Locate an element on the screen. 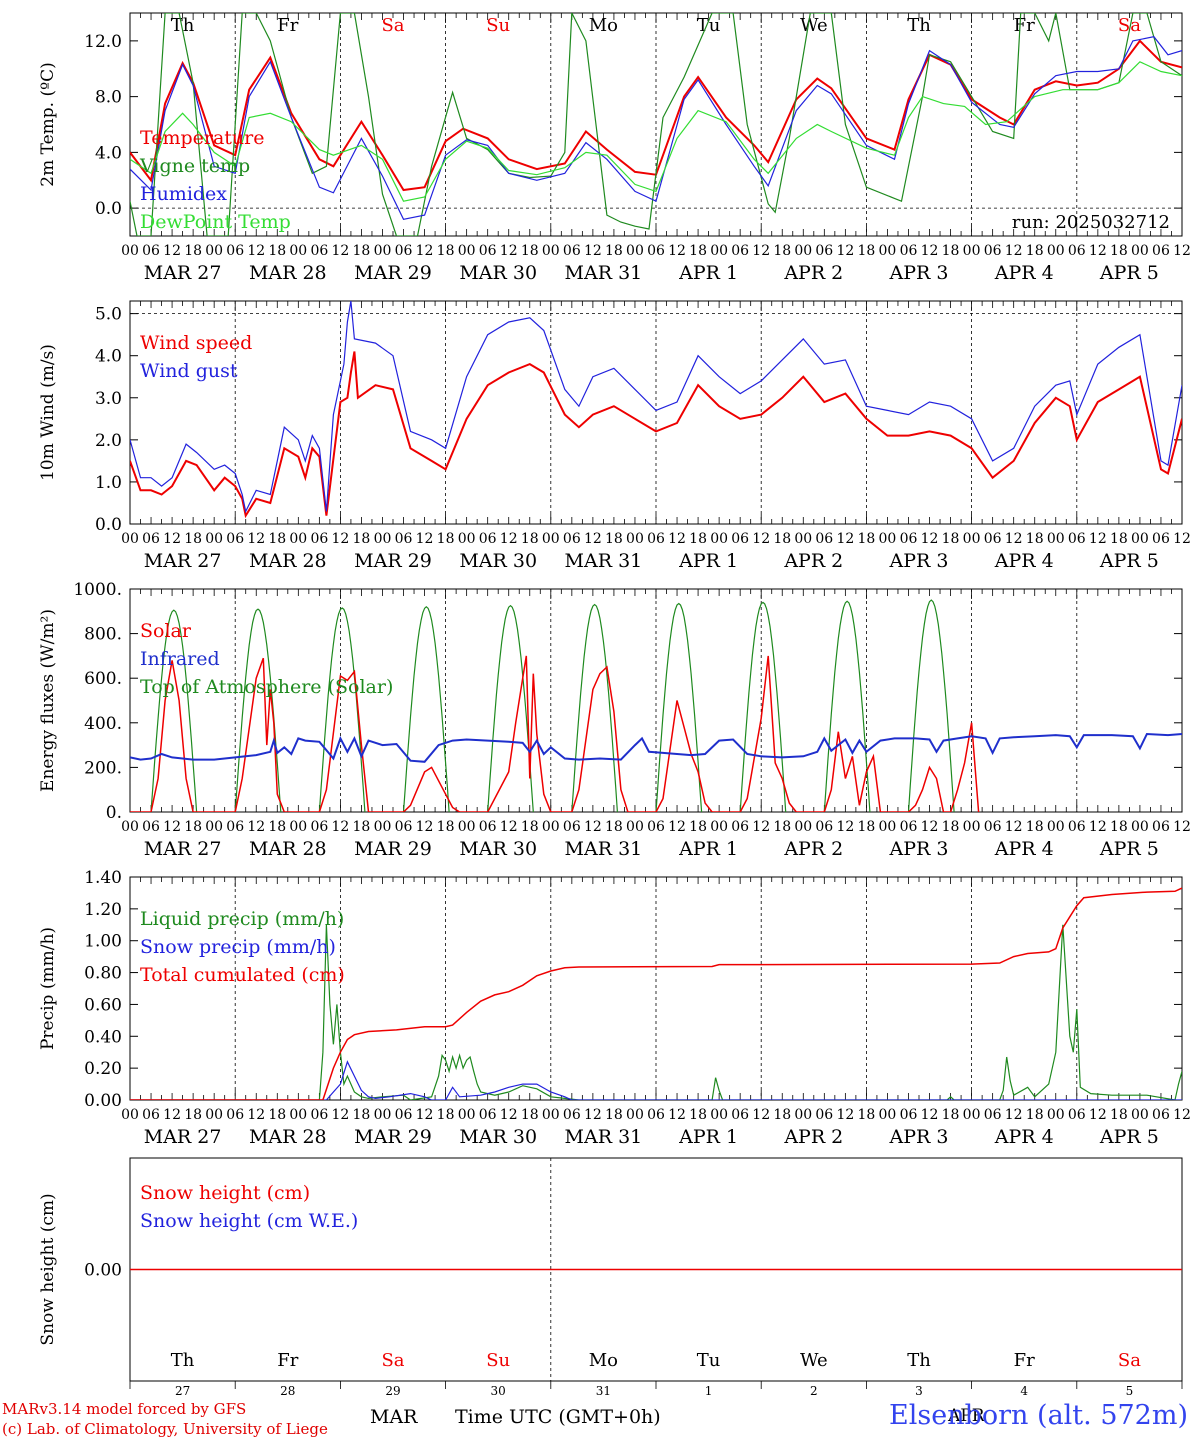 Image resolution: width=1194 pixels, height=1440 pixels. date-label: APR 4 is located at coordinates (1024, 849).